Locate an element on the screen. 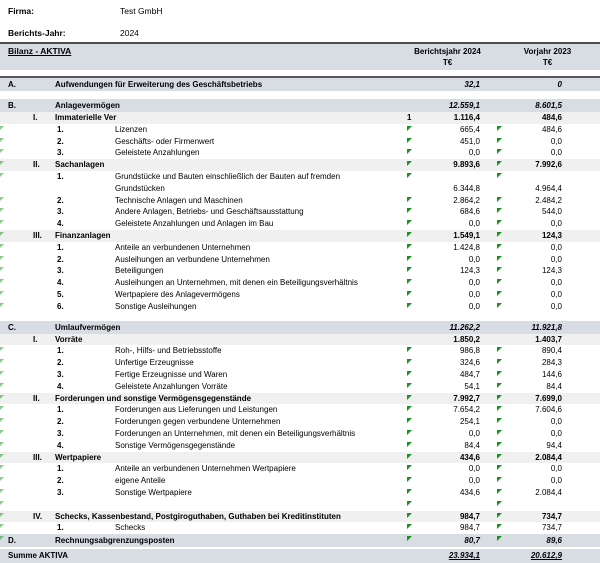 This screenshot has height=563, width=600. cell-berichtsjahr: 484,7 is located at coordinates (469, 374).